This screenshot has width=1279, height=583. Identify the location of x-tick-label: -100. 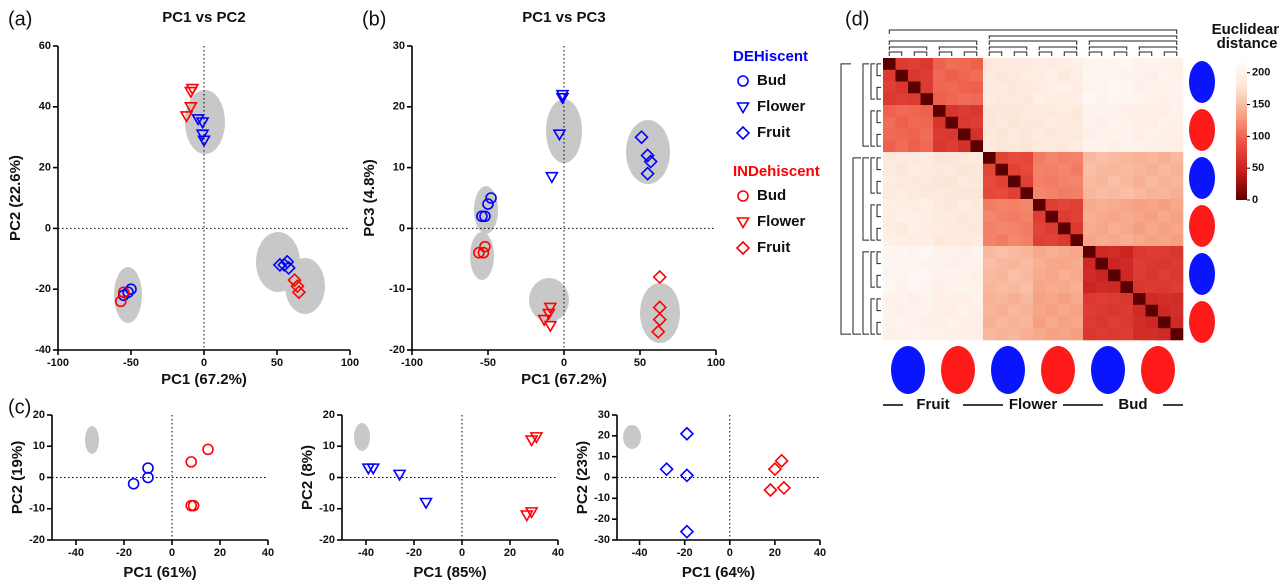
(58, 363).